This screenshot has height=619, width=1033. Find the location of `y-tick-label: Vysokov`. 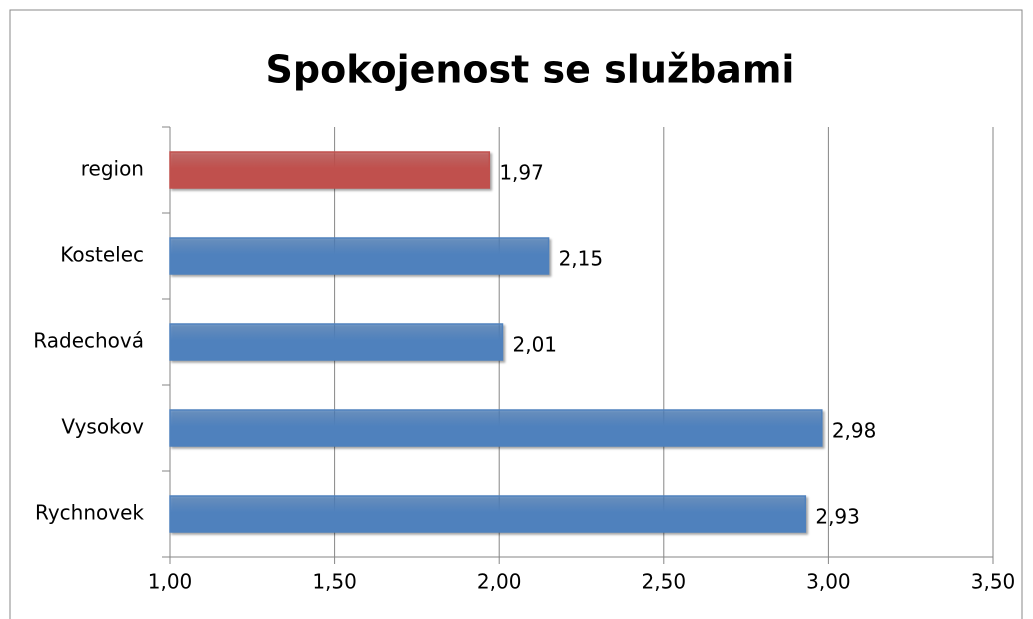

y-tick-label: Vysokov is located at coordinates (102, 427).